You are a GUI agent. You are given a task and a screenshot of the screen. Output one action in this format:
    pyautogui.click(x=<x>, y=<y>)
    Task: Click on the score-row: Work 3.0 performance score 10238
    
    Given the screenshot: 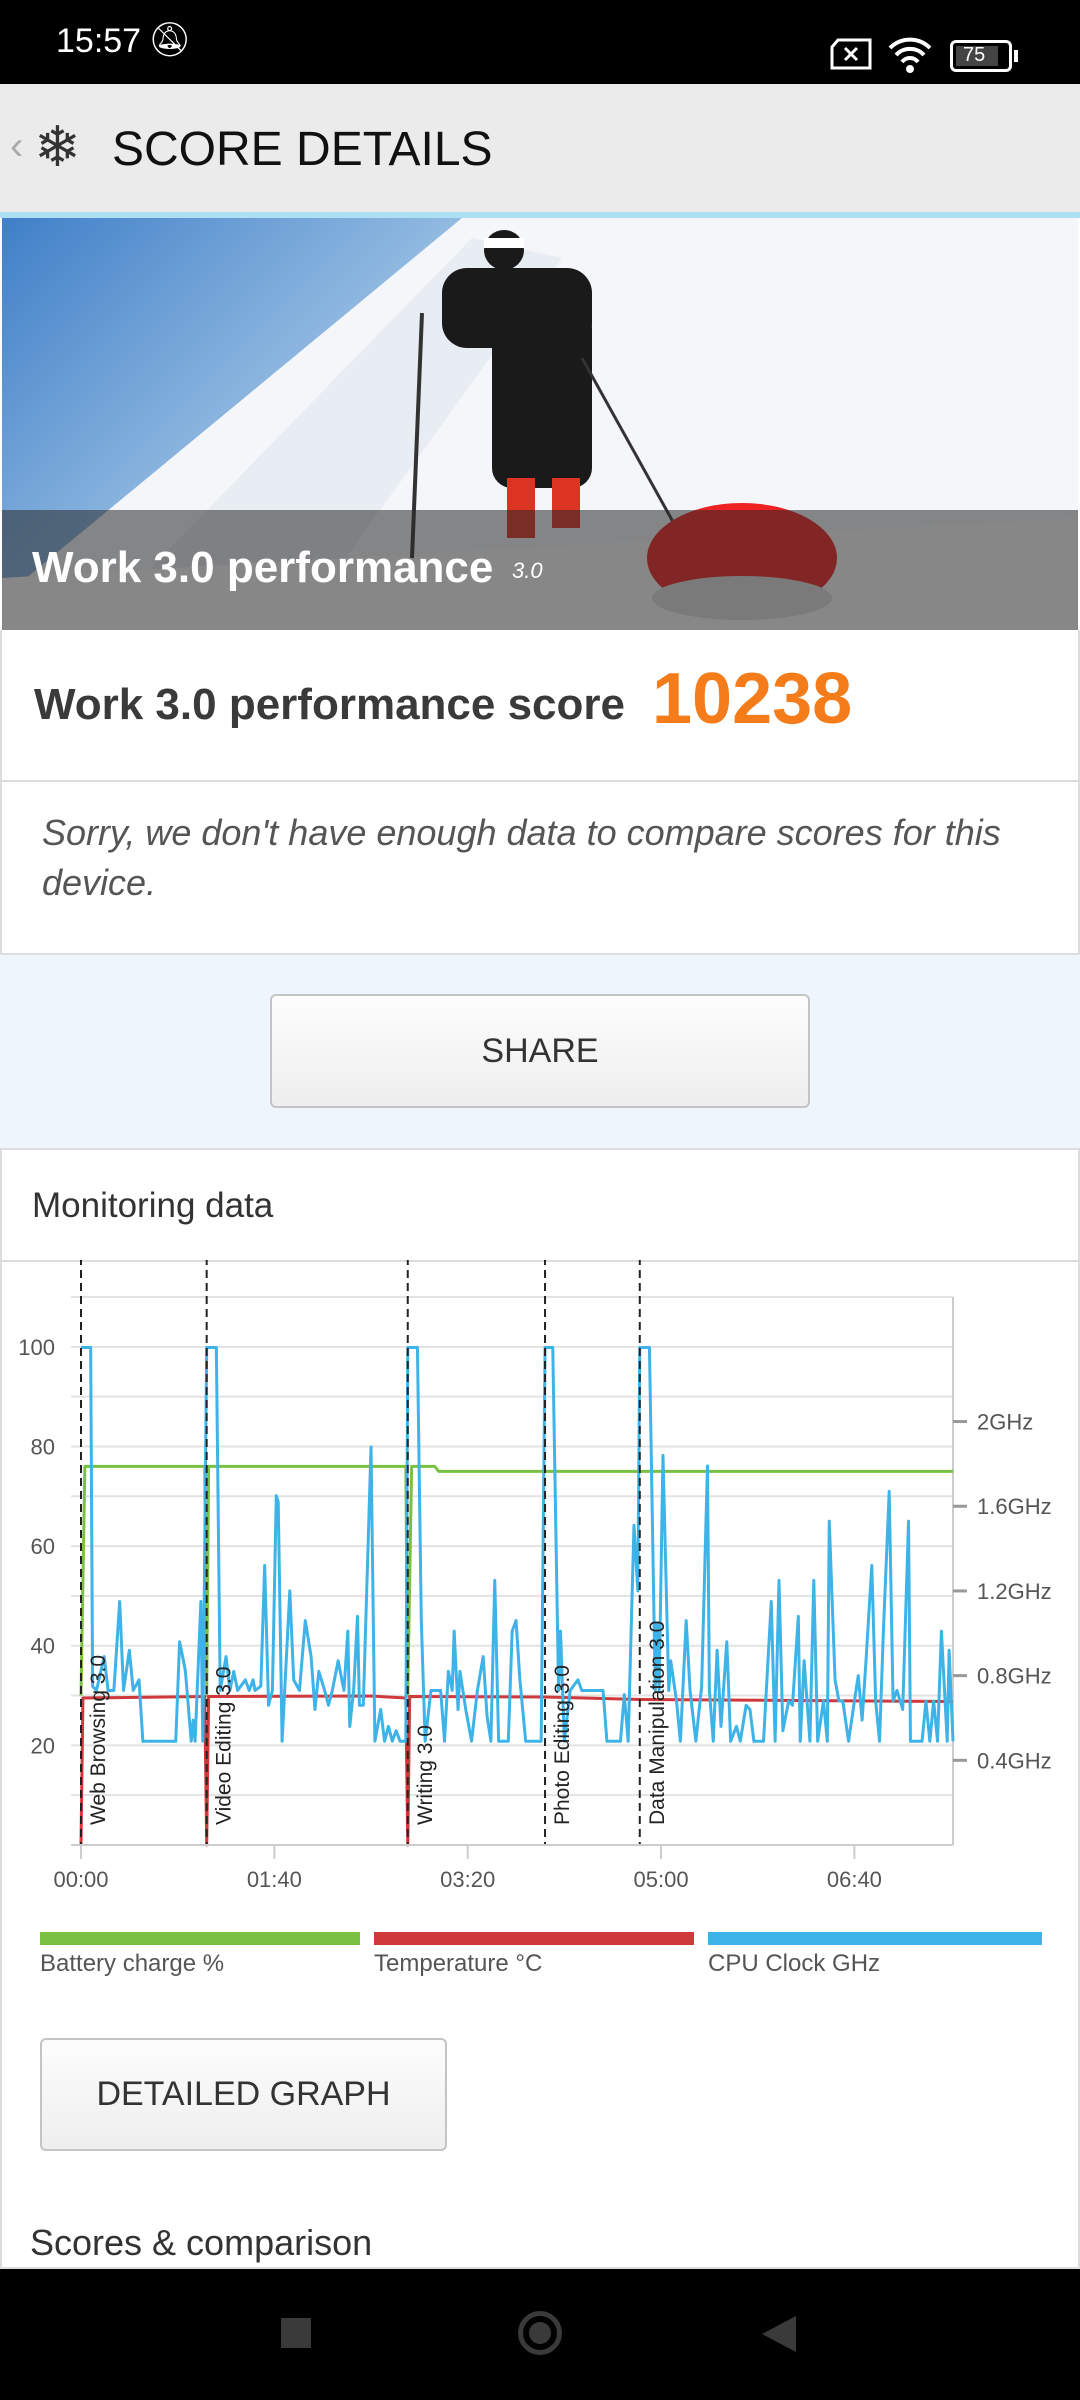 What is the action you would take?
    pyautogui.click(x=540, y=705)
    